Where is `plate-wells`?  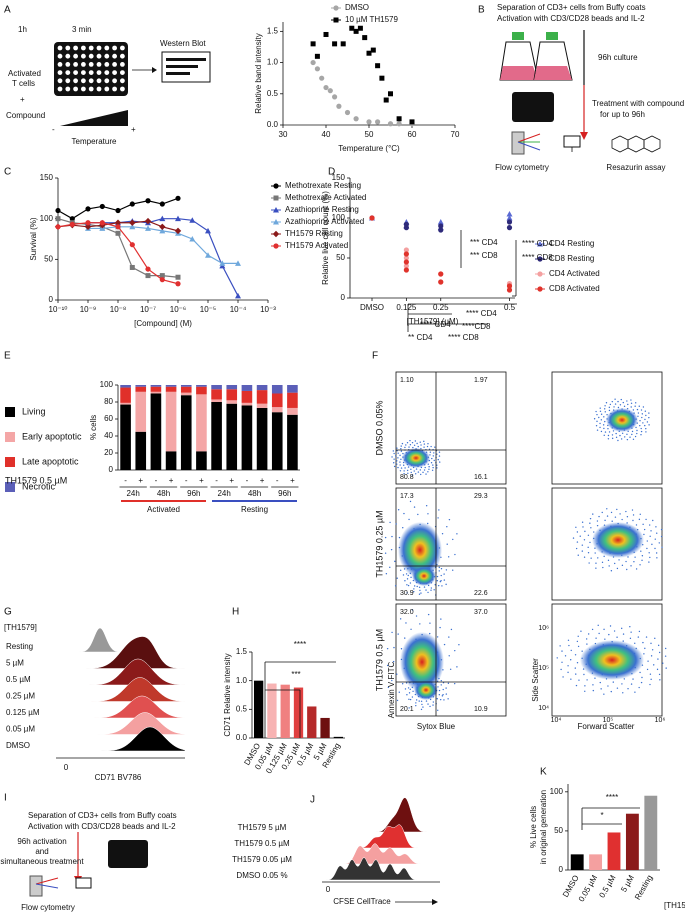 plate-wells is located at coordinates (91, 68).